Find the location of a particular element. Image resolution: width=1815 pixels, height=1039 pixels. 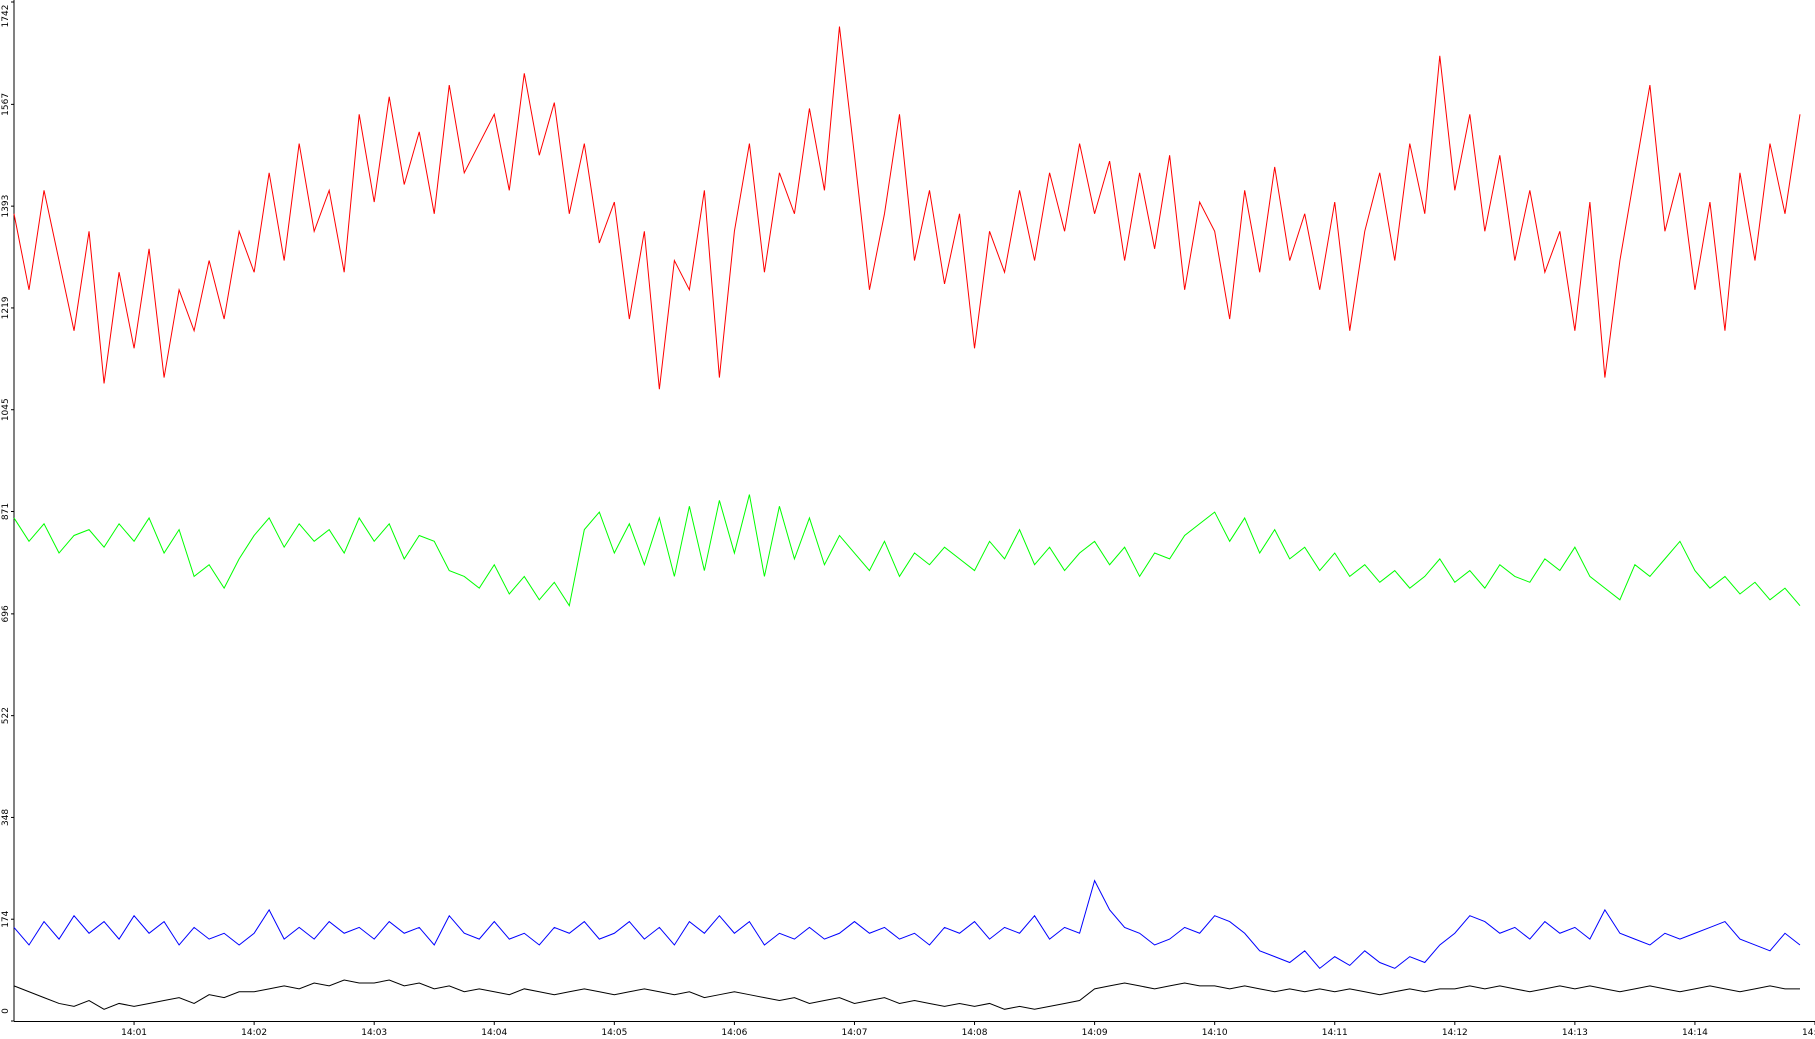

x-tick-label: 14:09 is located at coordinates (1095, 1033).